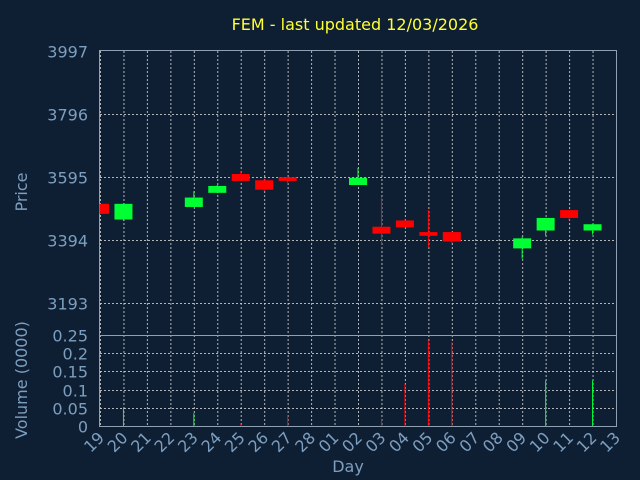 Image resolution: width=640 pixels, height=480 pixels. What do you see at coordinates (75, 354) in the screenshot?
I see `volume-tick-label: 0.2` at bounding box center [75, 354].